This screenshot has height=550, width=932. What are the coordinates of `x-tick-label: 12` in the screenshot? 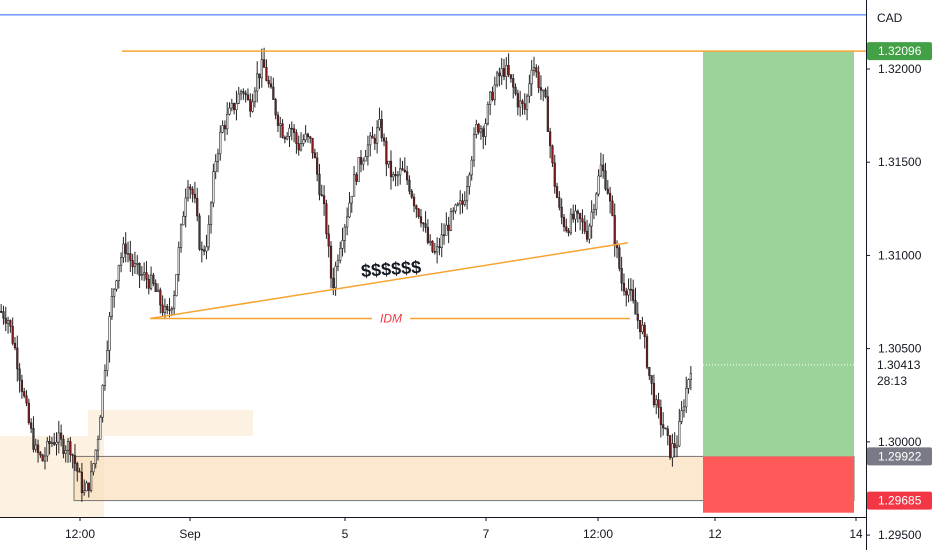 It's located at (715, 534).